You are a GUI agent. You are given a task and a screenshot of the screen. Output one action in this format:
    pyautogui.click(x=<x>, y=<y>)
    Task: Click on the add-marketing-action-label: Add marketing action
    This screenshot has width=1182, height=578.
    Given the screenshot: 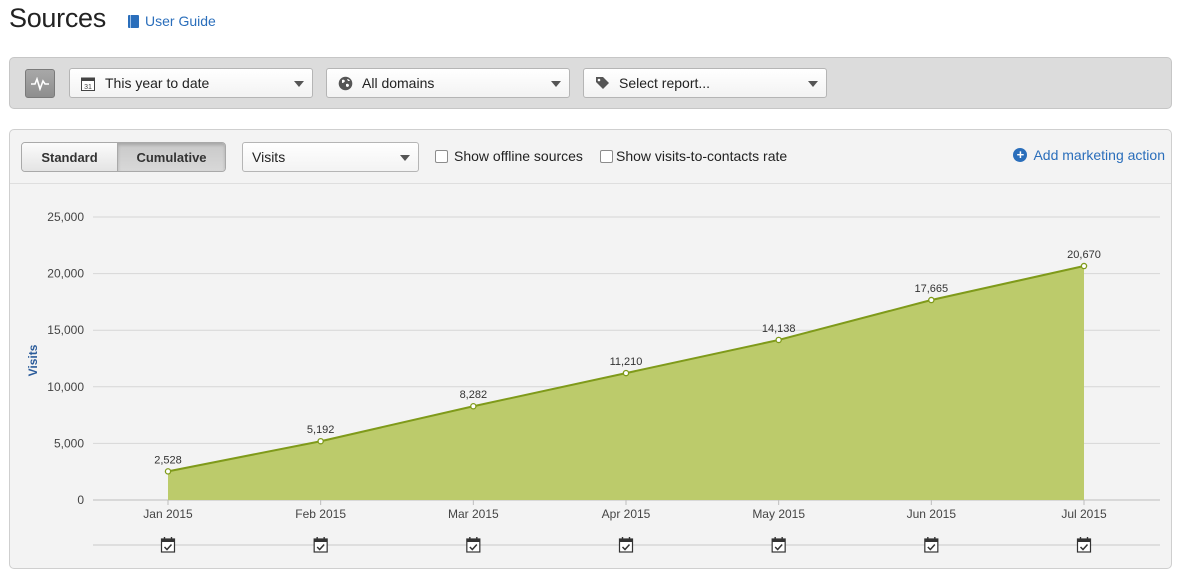 What is the action you would take?
    pyautogui.click(x=1099, y=155)
    